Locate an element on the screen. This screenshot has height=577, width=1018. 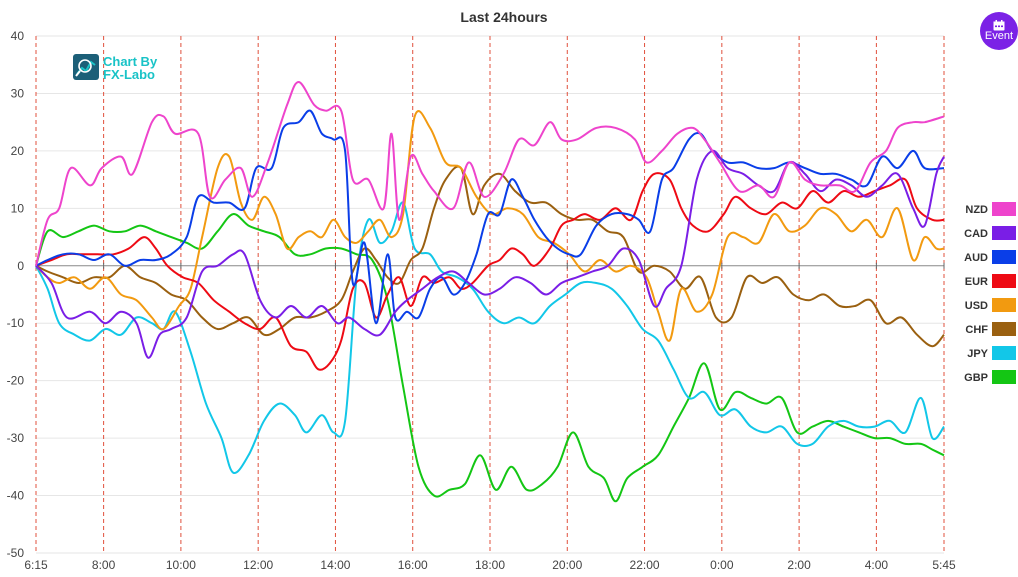
x-tick-label: 6:15 is located at coordinates (36, 565).